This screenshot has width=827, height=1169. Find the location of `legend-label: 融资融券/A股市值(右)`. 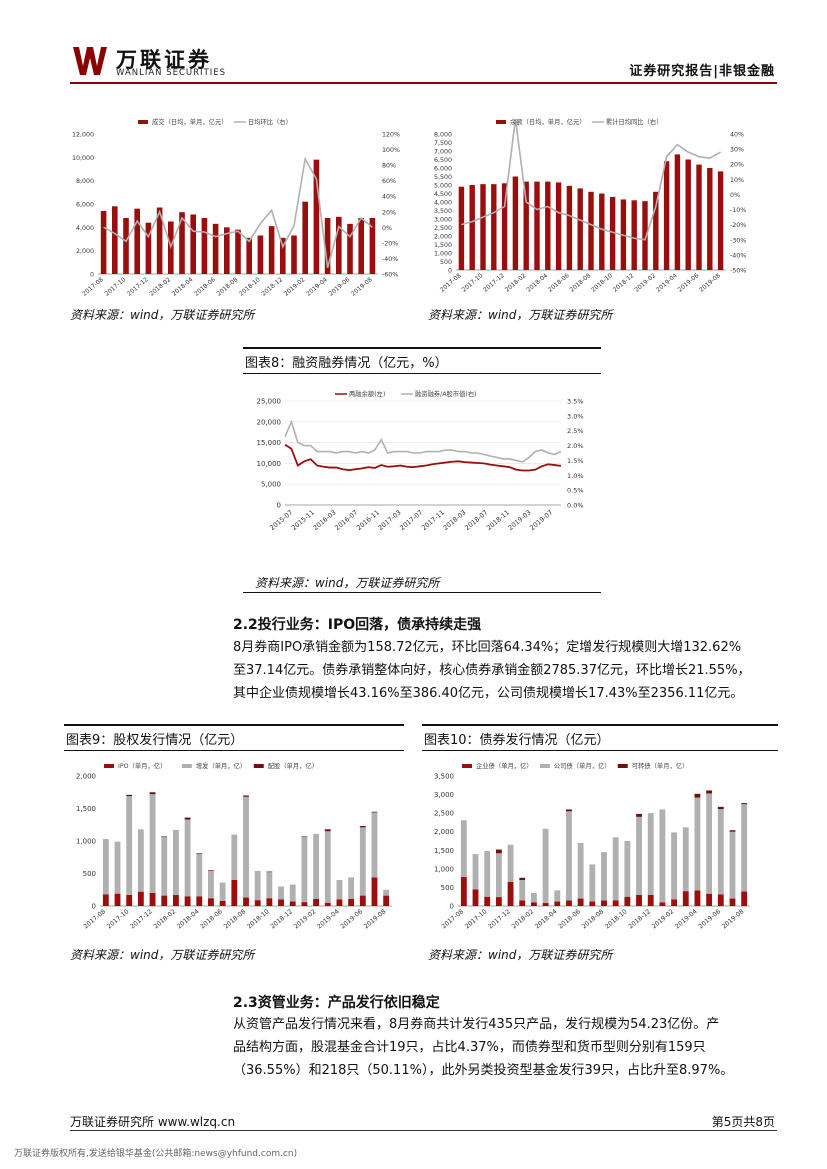

legend-label: 融资融券/A股市值(右) is located at coordinates (446, 393).